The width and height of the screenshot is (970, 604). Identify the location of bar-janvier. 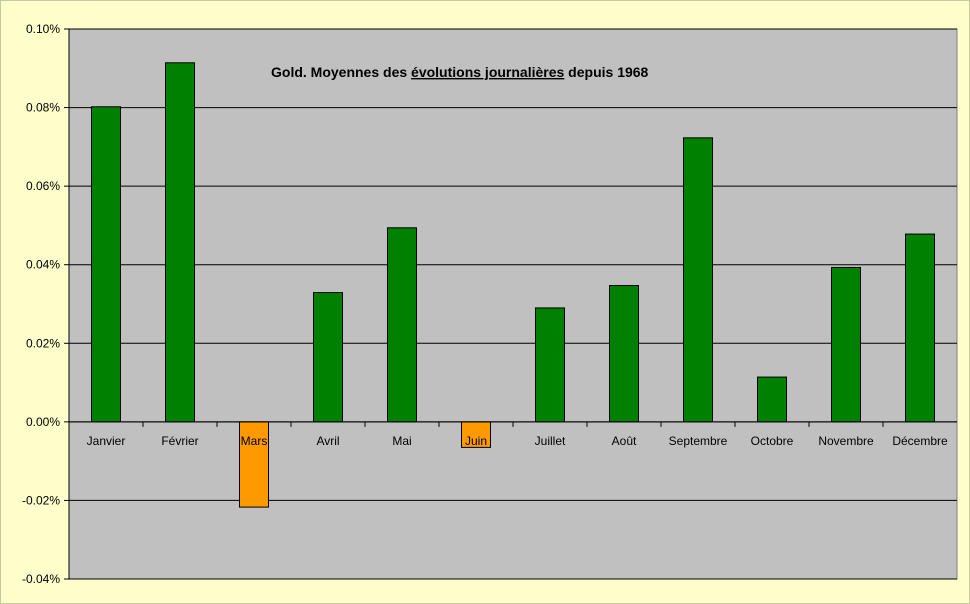
(106, 264).